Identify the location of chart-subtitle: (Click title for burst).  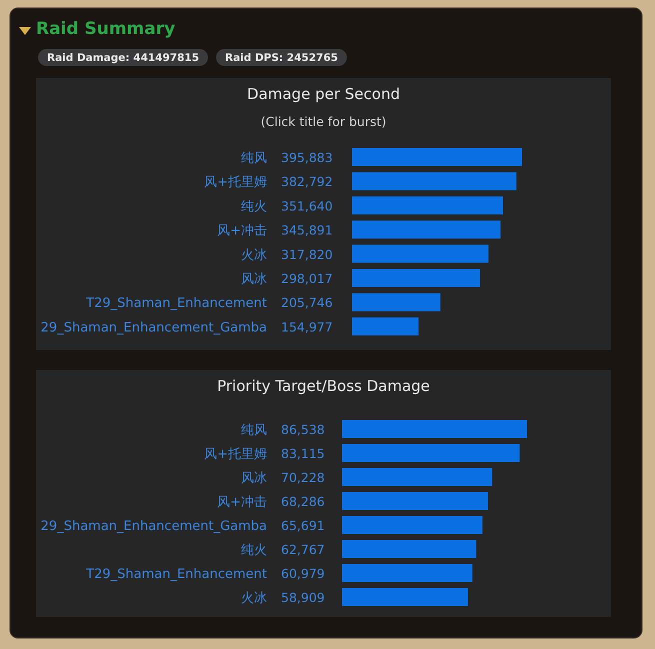
(323, 121).